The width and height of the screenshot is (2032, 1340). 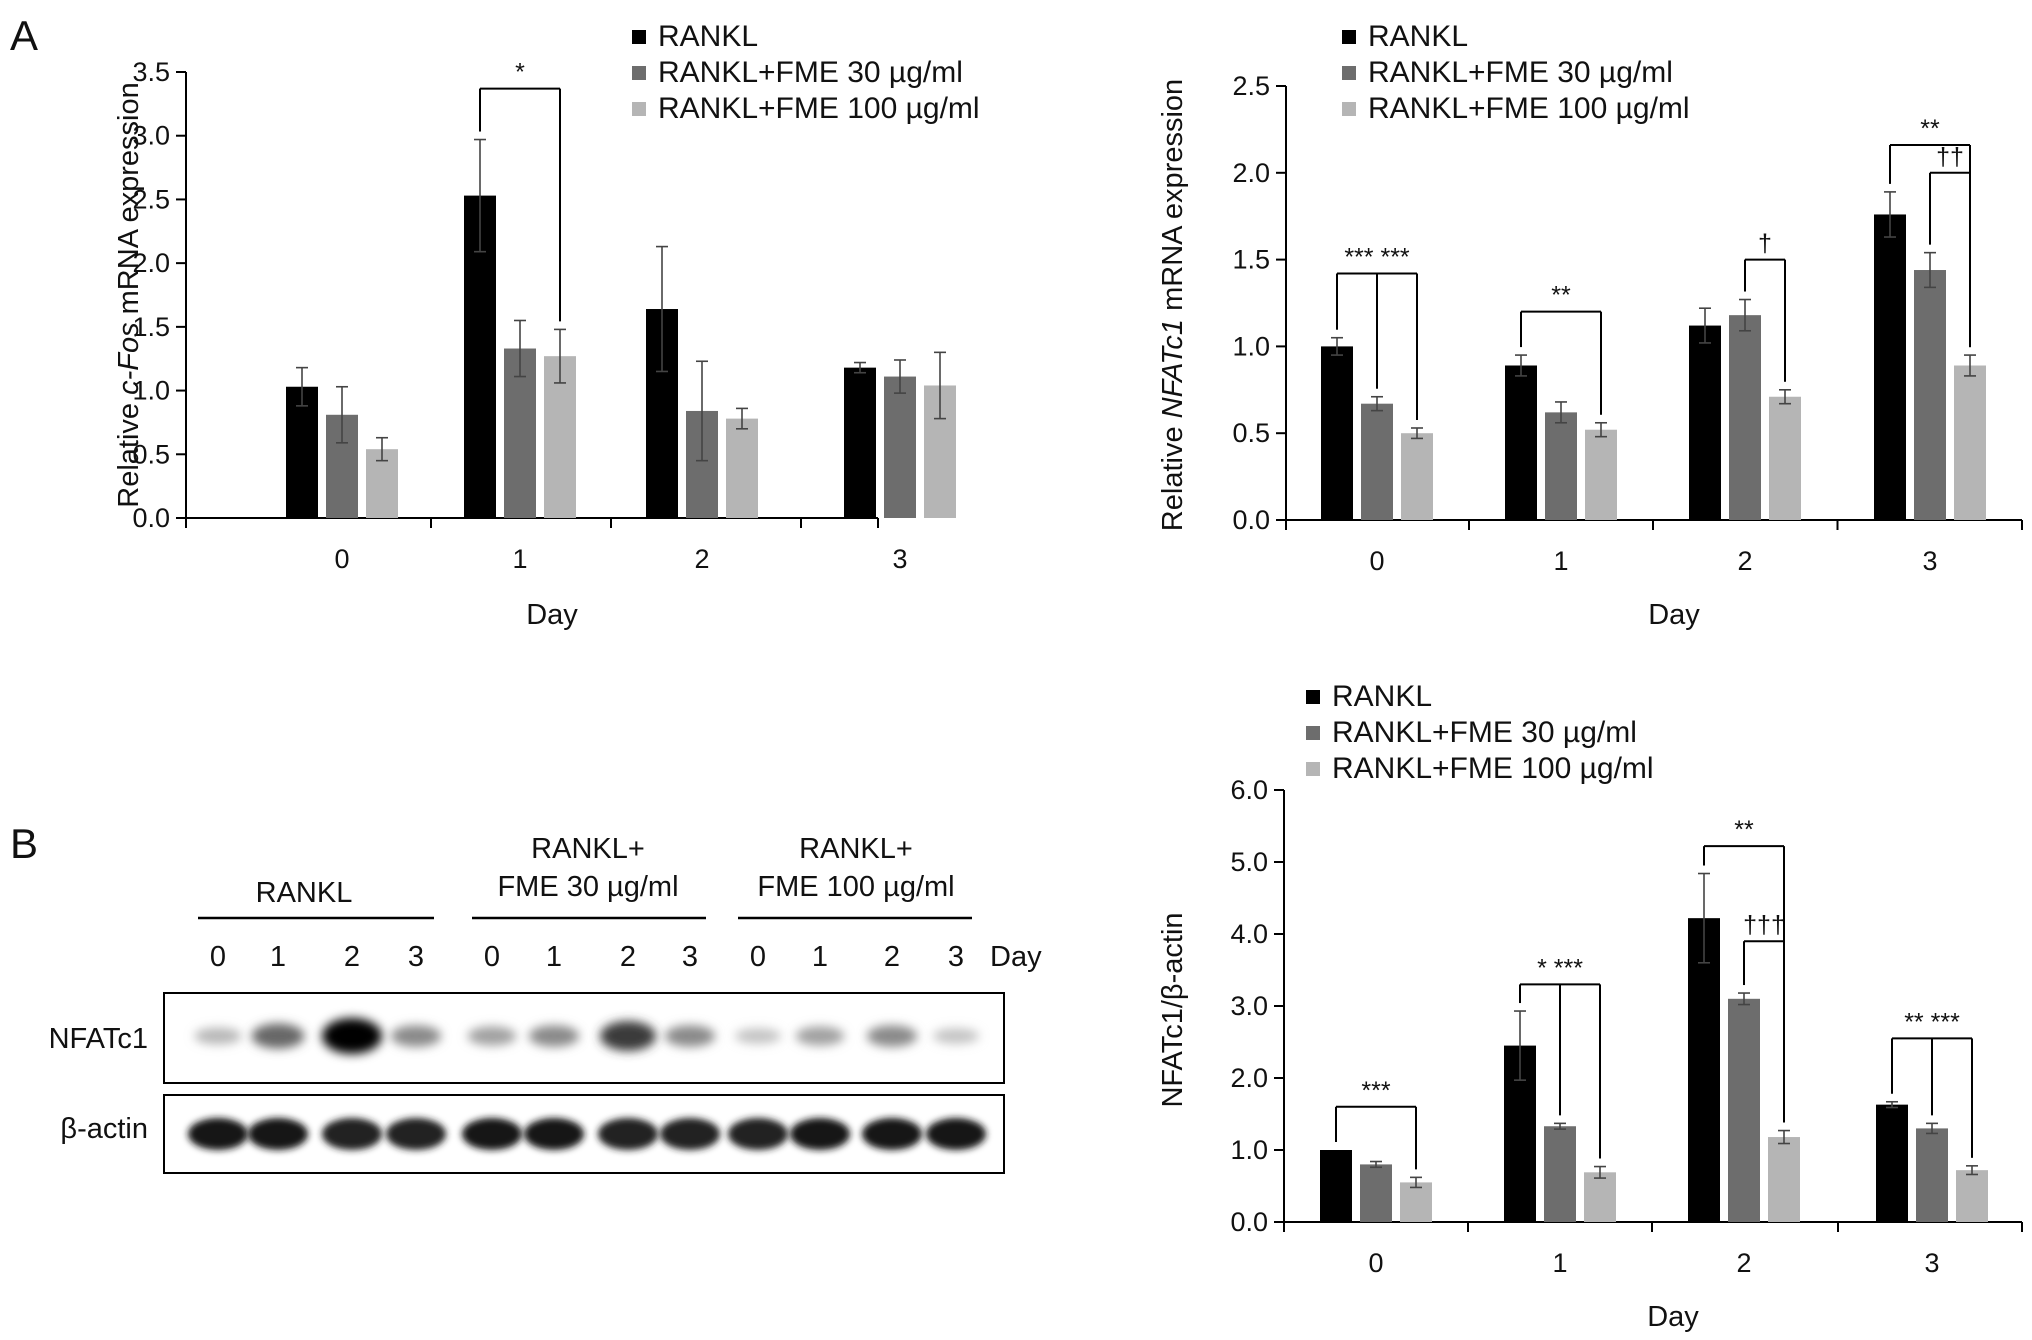 What do you see at coordinates (1377, 257) in the screenshot?
I see `sig-label: *** ***` at bounding box center [1377, 257].